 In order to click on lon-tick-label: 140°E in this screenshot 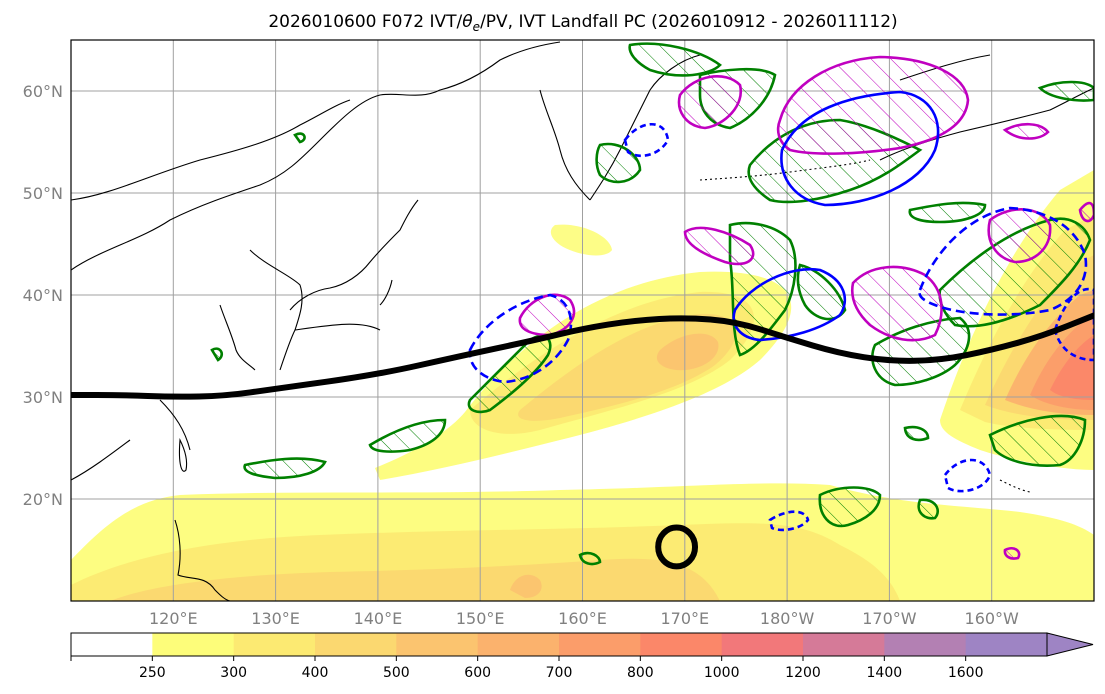, I will do `click(378, 618)`.